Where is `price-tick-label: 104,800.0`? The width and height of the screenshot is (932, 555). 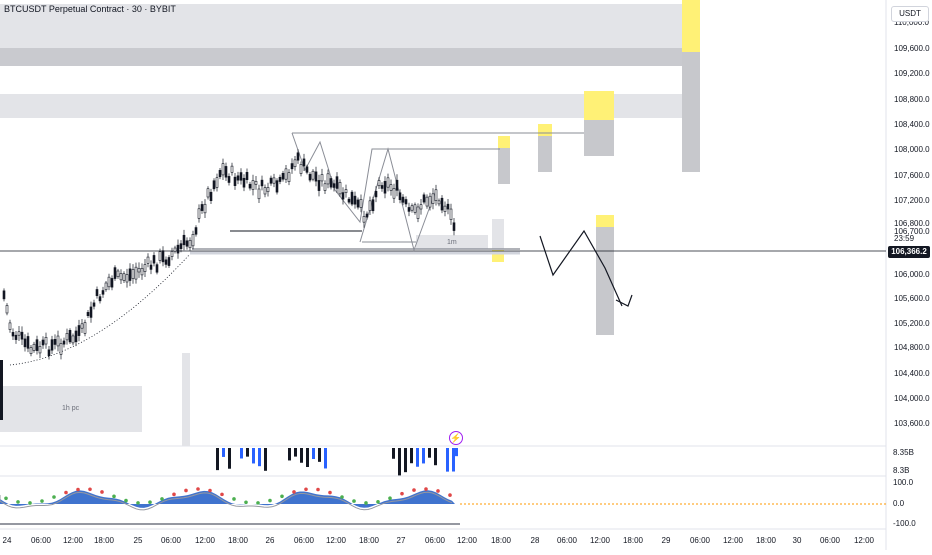 price-tick-label: 104,800.0 is located at coordinates (912, 347).